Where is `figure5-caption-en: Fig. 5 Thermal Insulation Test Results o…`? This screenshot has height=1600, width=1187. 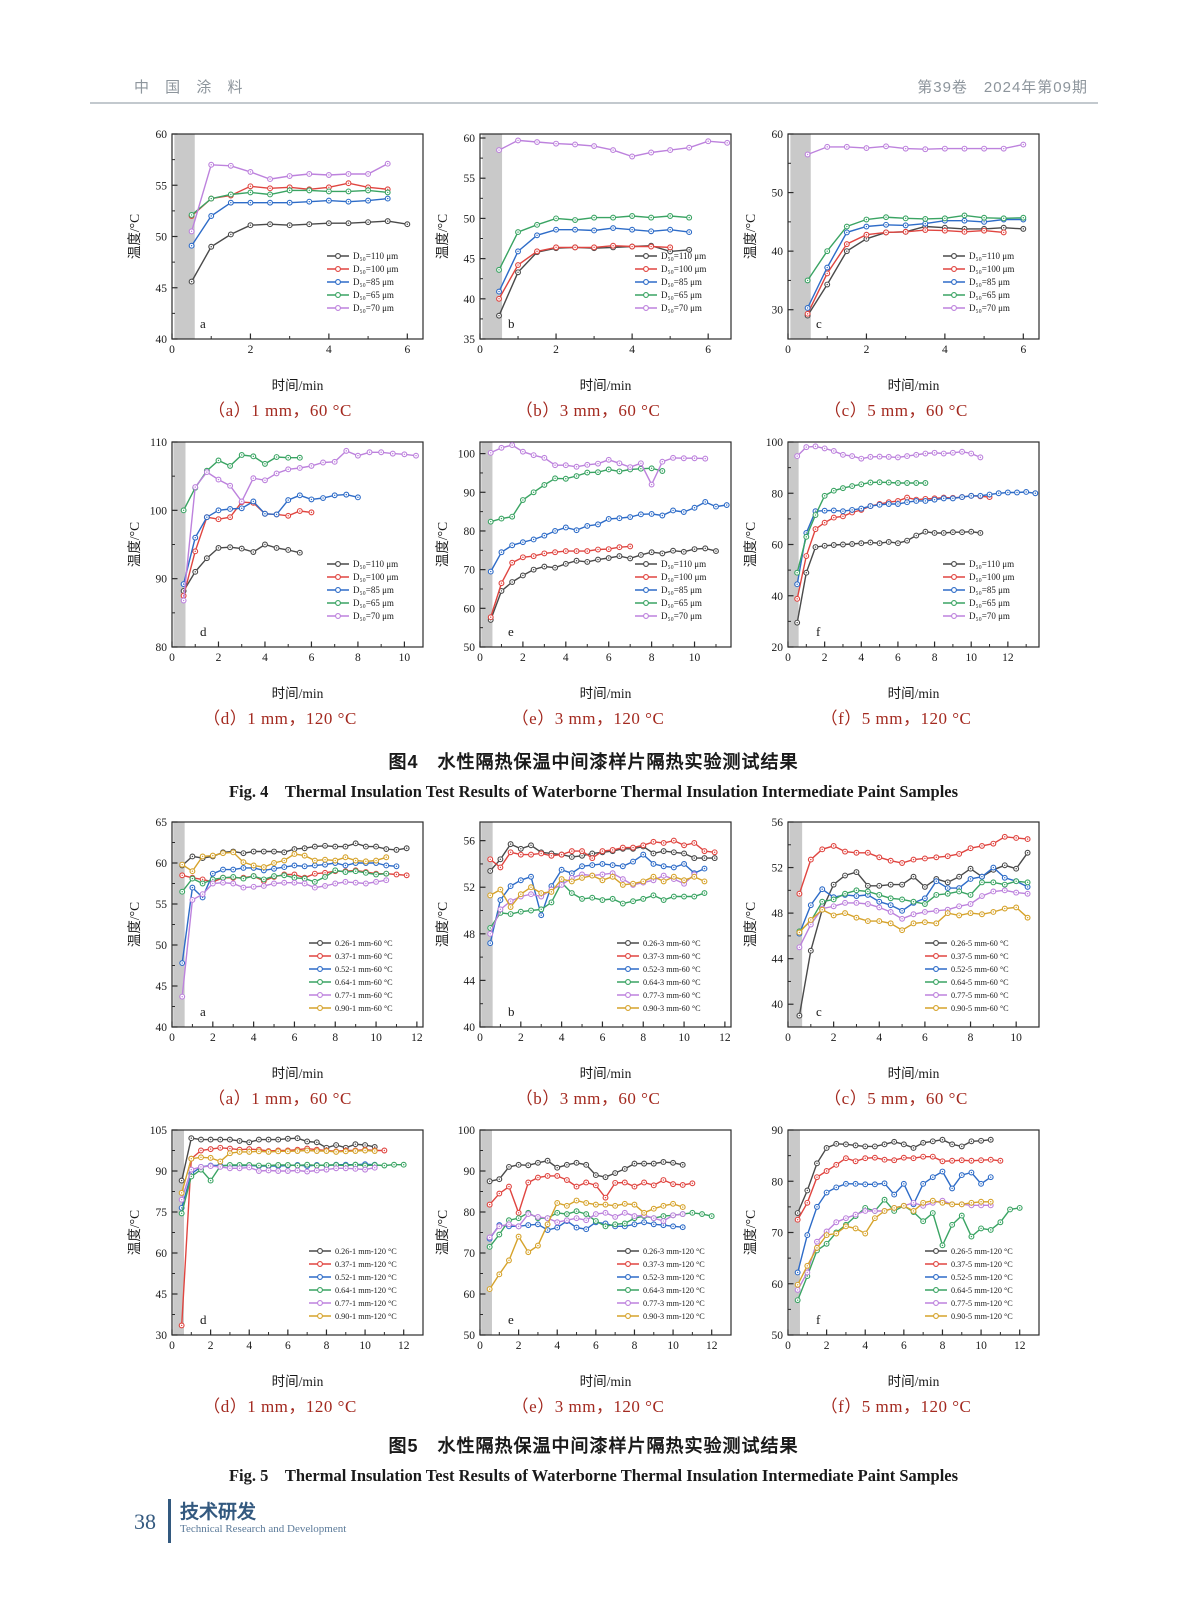
figure5-caption-en: Fig. 5 Thermal Insulation Test Results o… is located at coordinates (593, 1475).